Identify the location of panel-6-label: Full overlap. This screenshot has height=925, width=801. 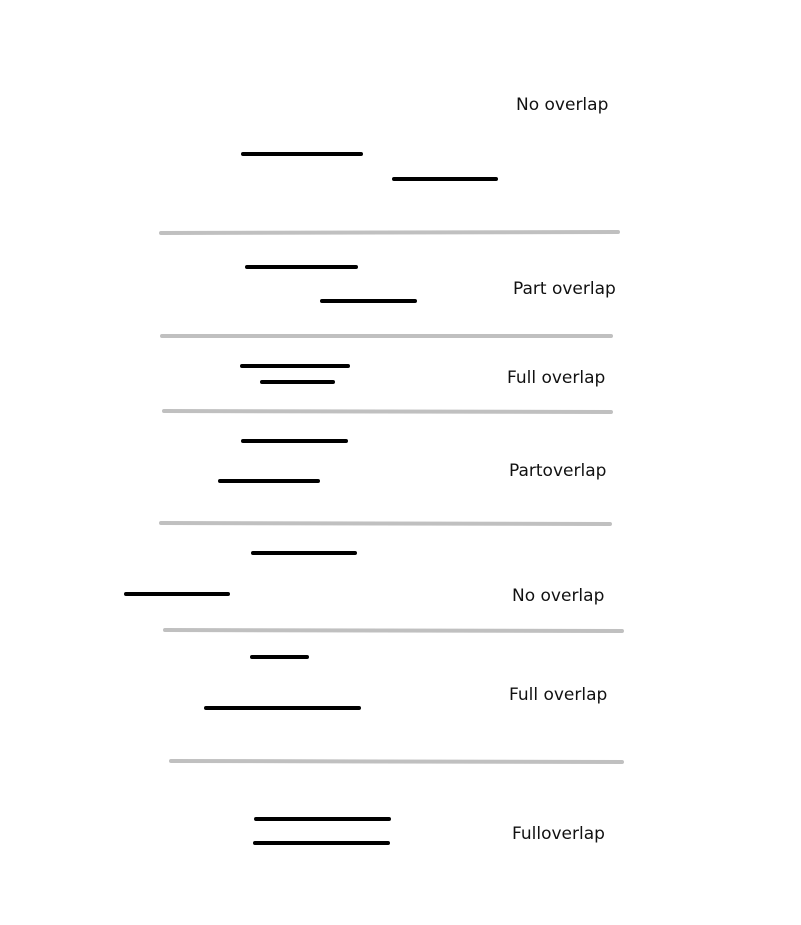
(558, 695).